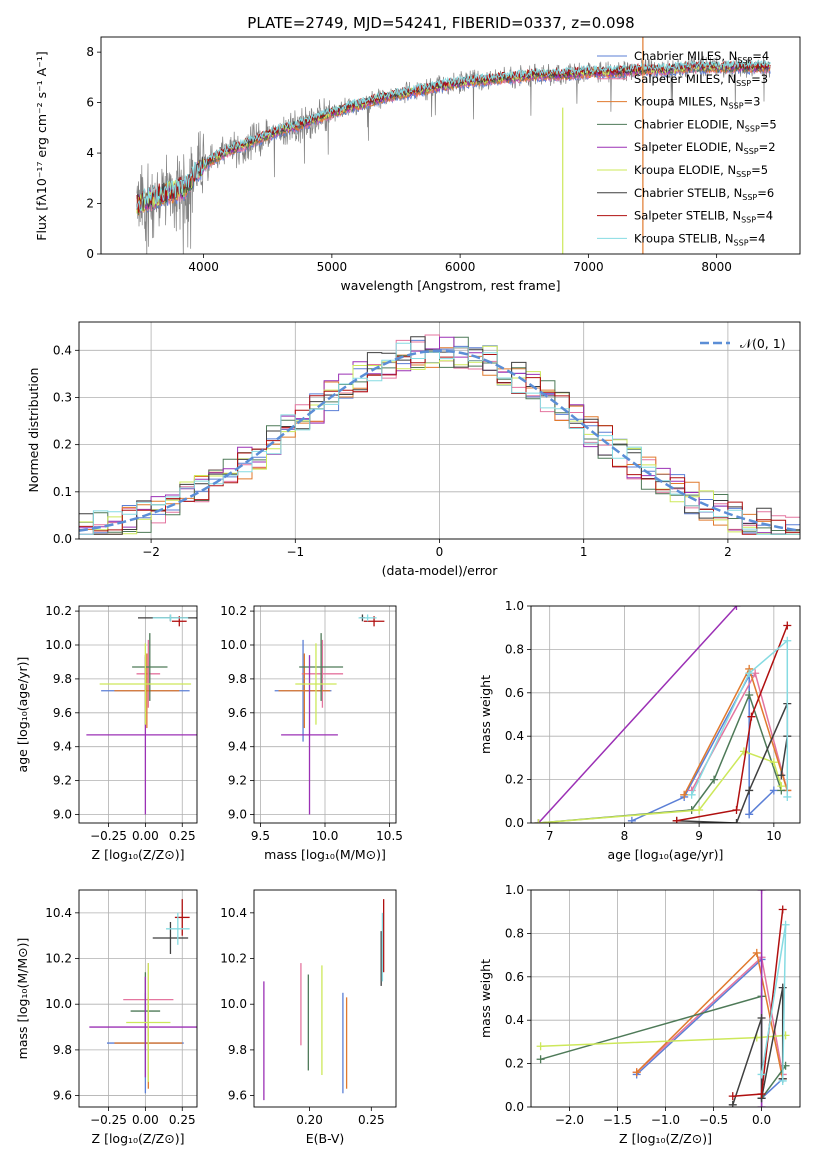 The width and height of the screenshot is (819, 1170). I want to click on x-tick-label: 10.0, so click(325, 836).